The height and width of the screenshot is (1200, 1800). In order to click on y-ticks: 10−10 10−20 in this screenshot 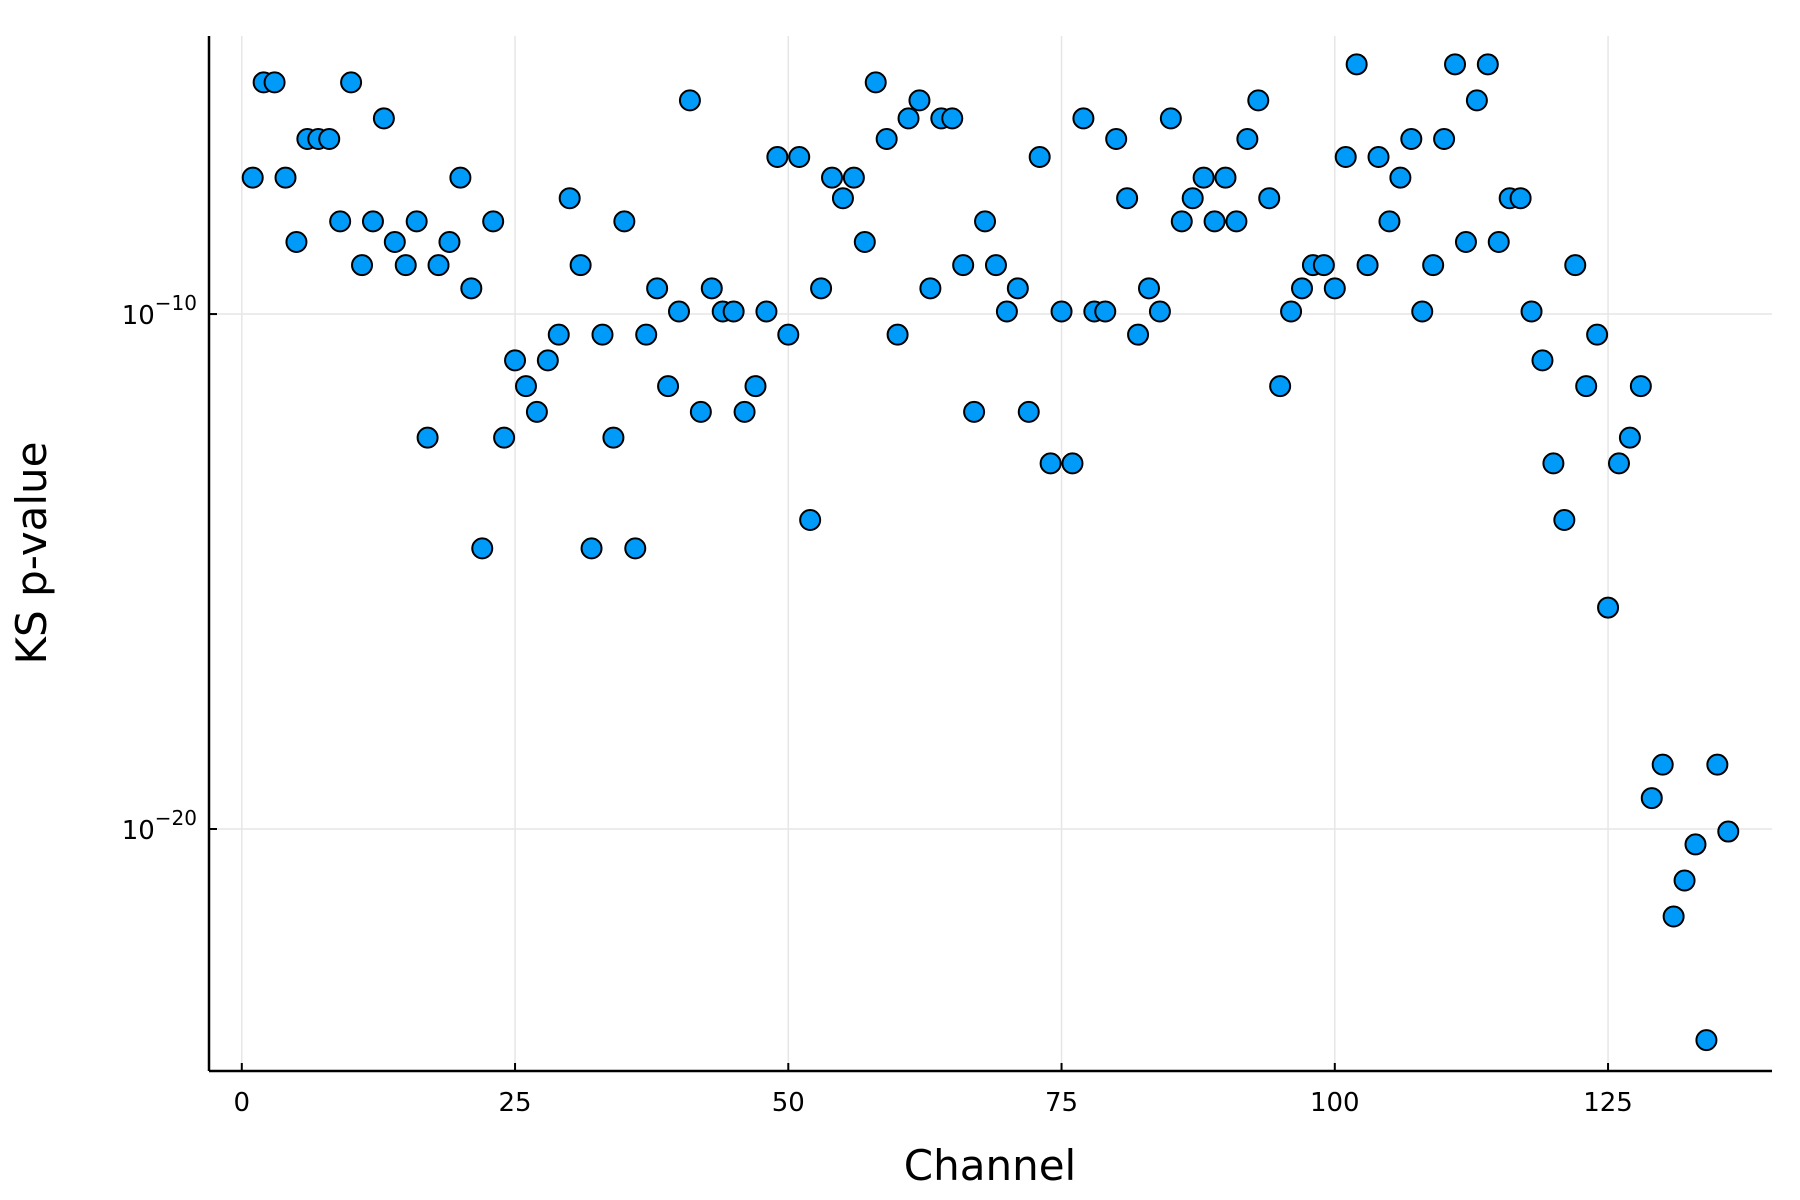, I will do `click(169, 568)`.